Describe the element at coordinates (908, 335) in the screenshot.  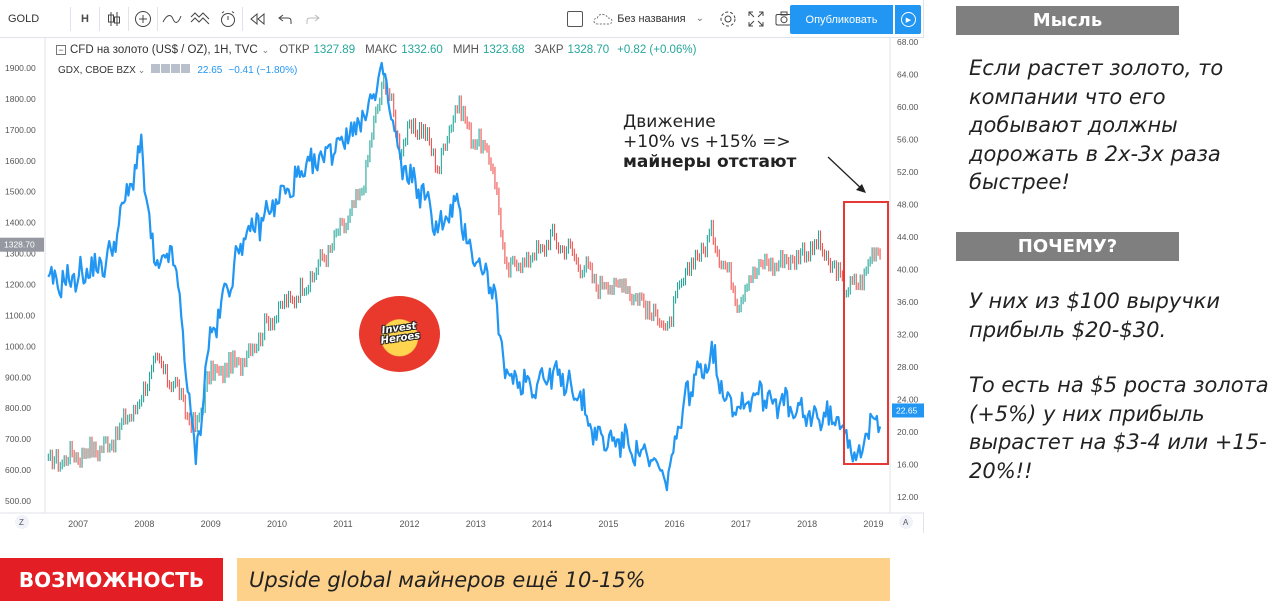
I see `right-tick-label: 32.00` at that location.